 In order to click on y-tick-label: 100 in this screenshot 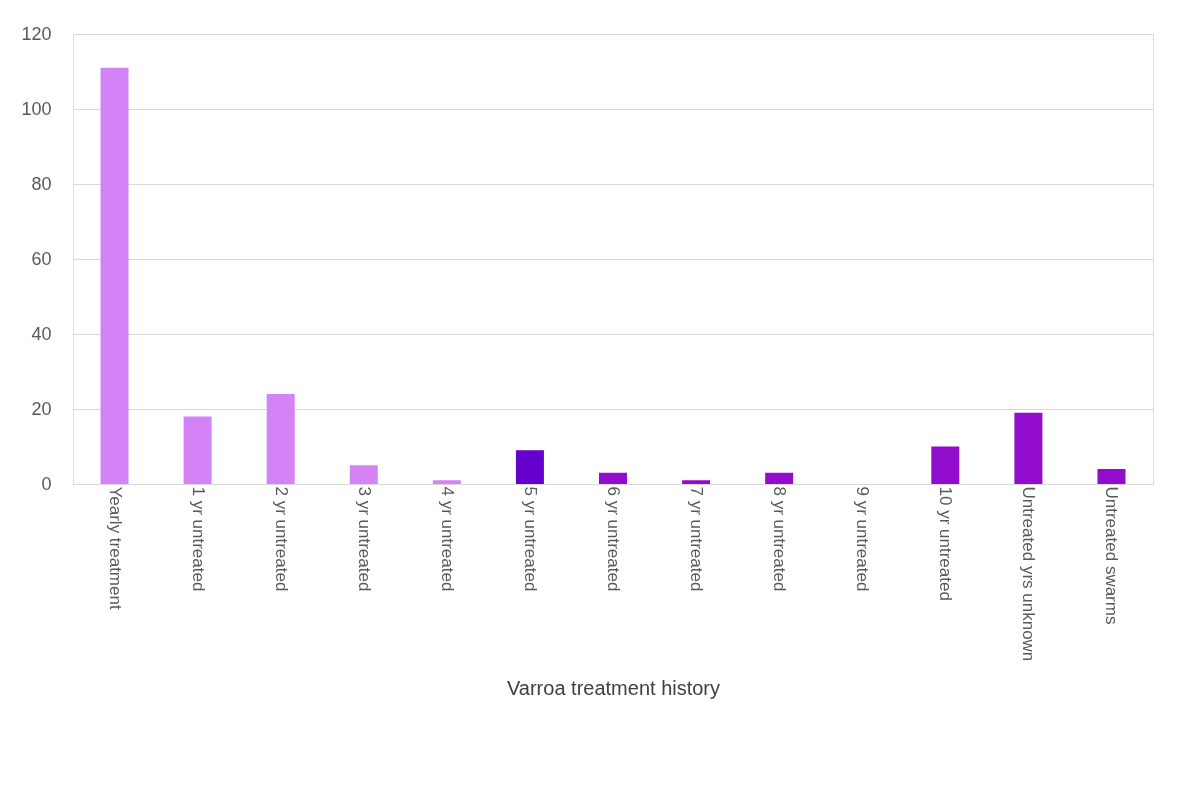, I will do `click(36, 108)`.